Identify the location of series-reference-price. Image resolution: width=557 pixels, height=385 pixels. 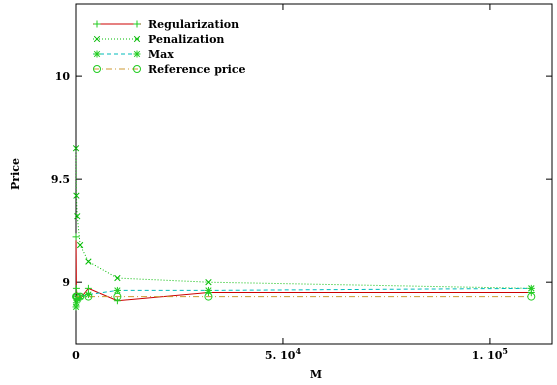
(304, 296).